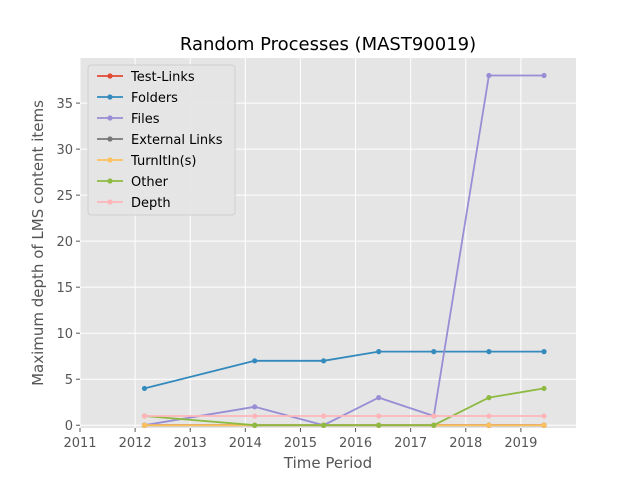  I want to click on legend-label: External Links, so click(177, 140).